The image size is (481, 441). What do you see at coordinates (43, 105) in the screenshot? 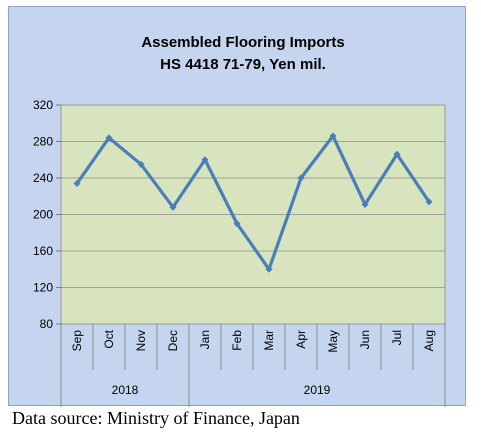
I see `y-tick-label: 320` at bounding box center [43, 105].